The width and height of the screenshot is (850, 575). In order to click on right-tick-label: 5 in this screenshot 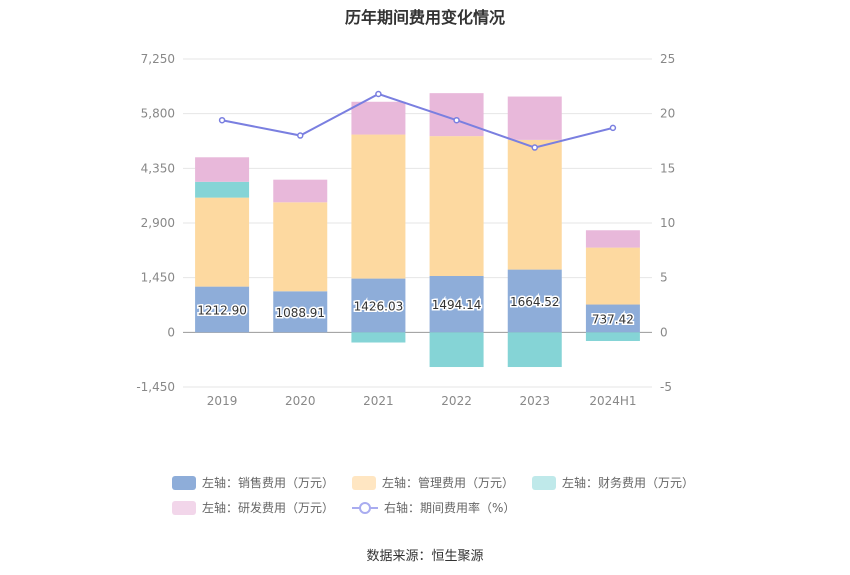, I will do `click(664, 278)`.